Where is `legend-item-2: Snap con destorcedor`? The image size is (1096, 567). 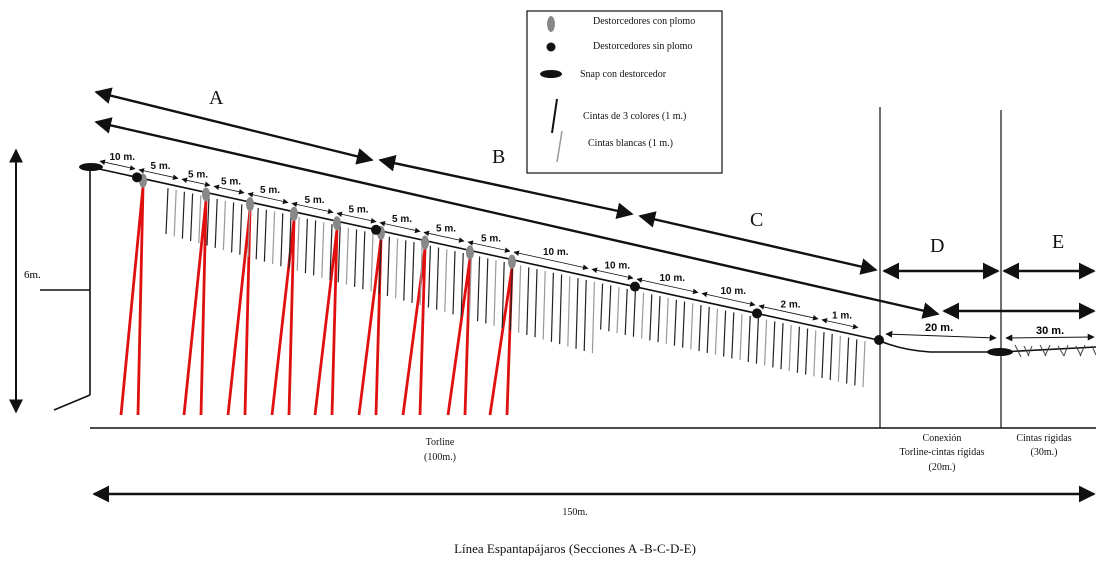
legend-item-2: Snap con destorcedor is located at coordinates (623, 74).